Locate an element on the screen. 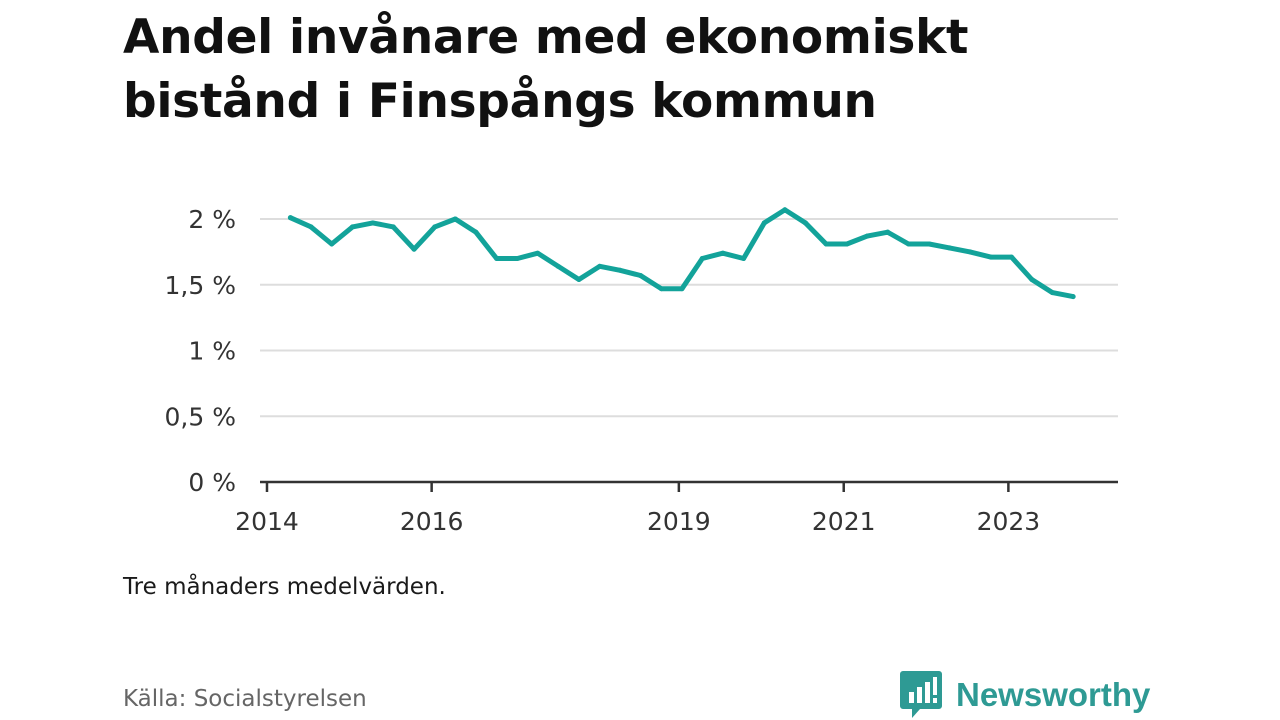  source-label: Källa: Socialstyrelsen is located at coordinates (245, 699).